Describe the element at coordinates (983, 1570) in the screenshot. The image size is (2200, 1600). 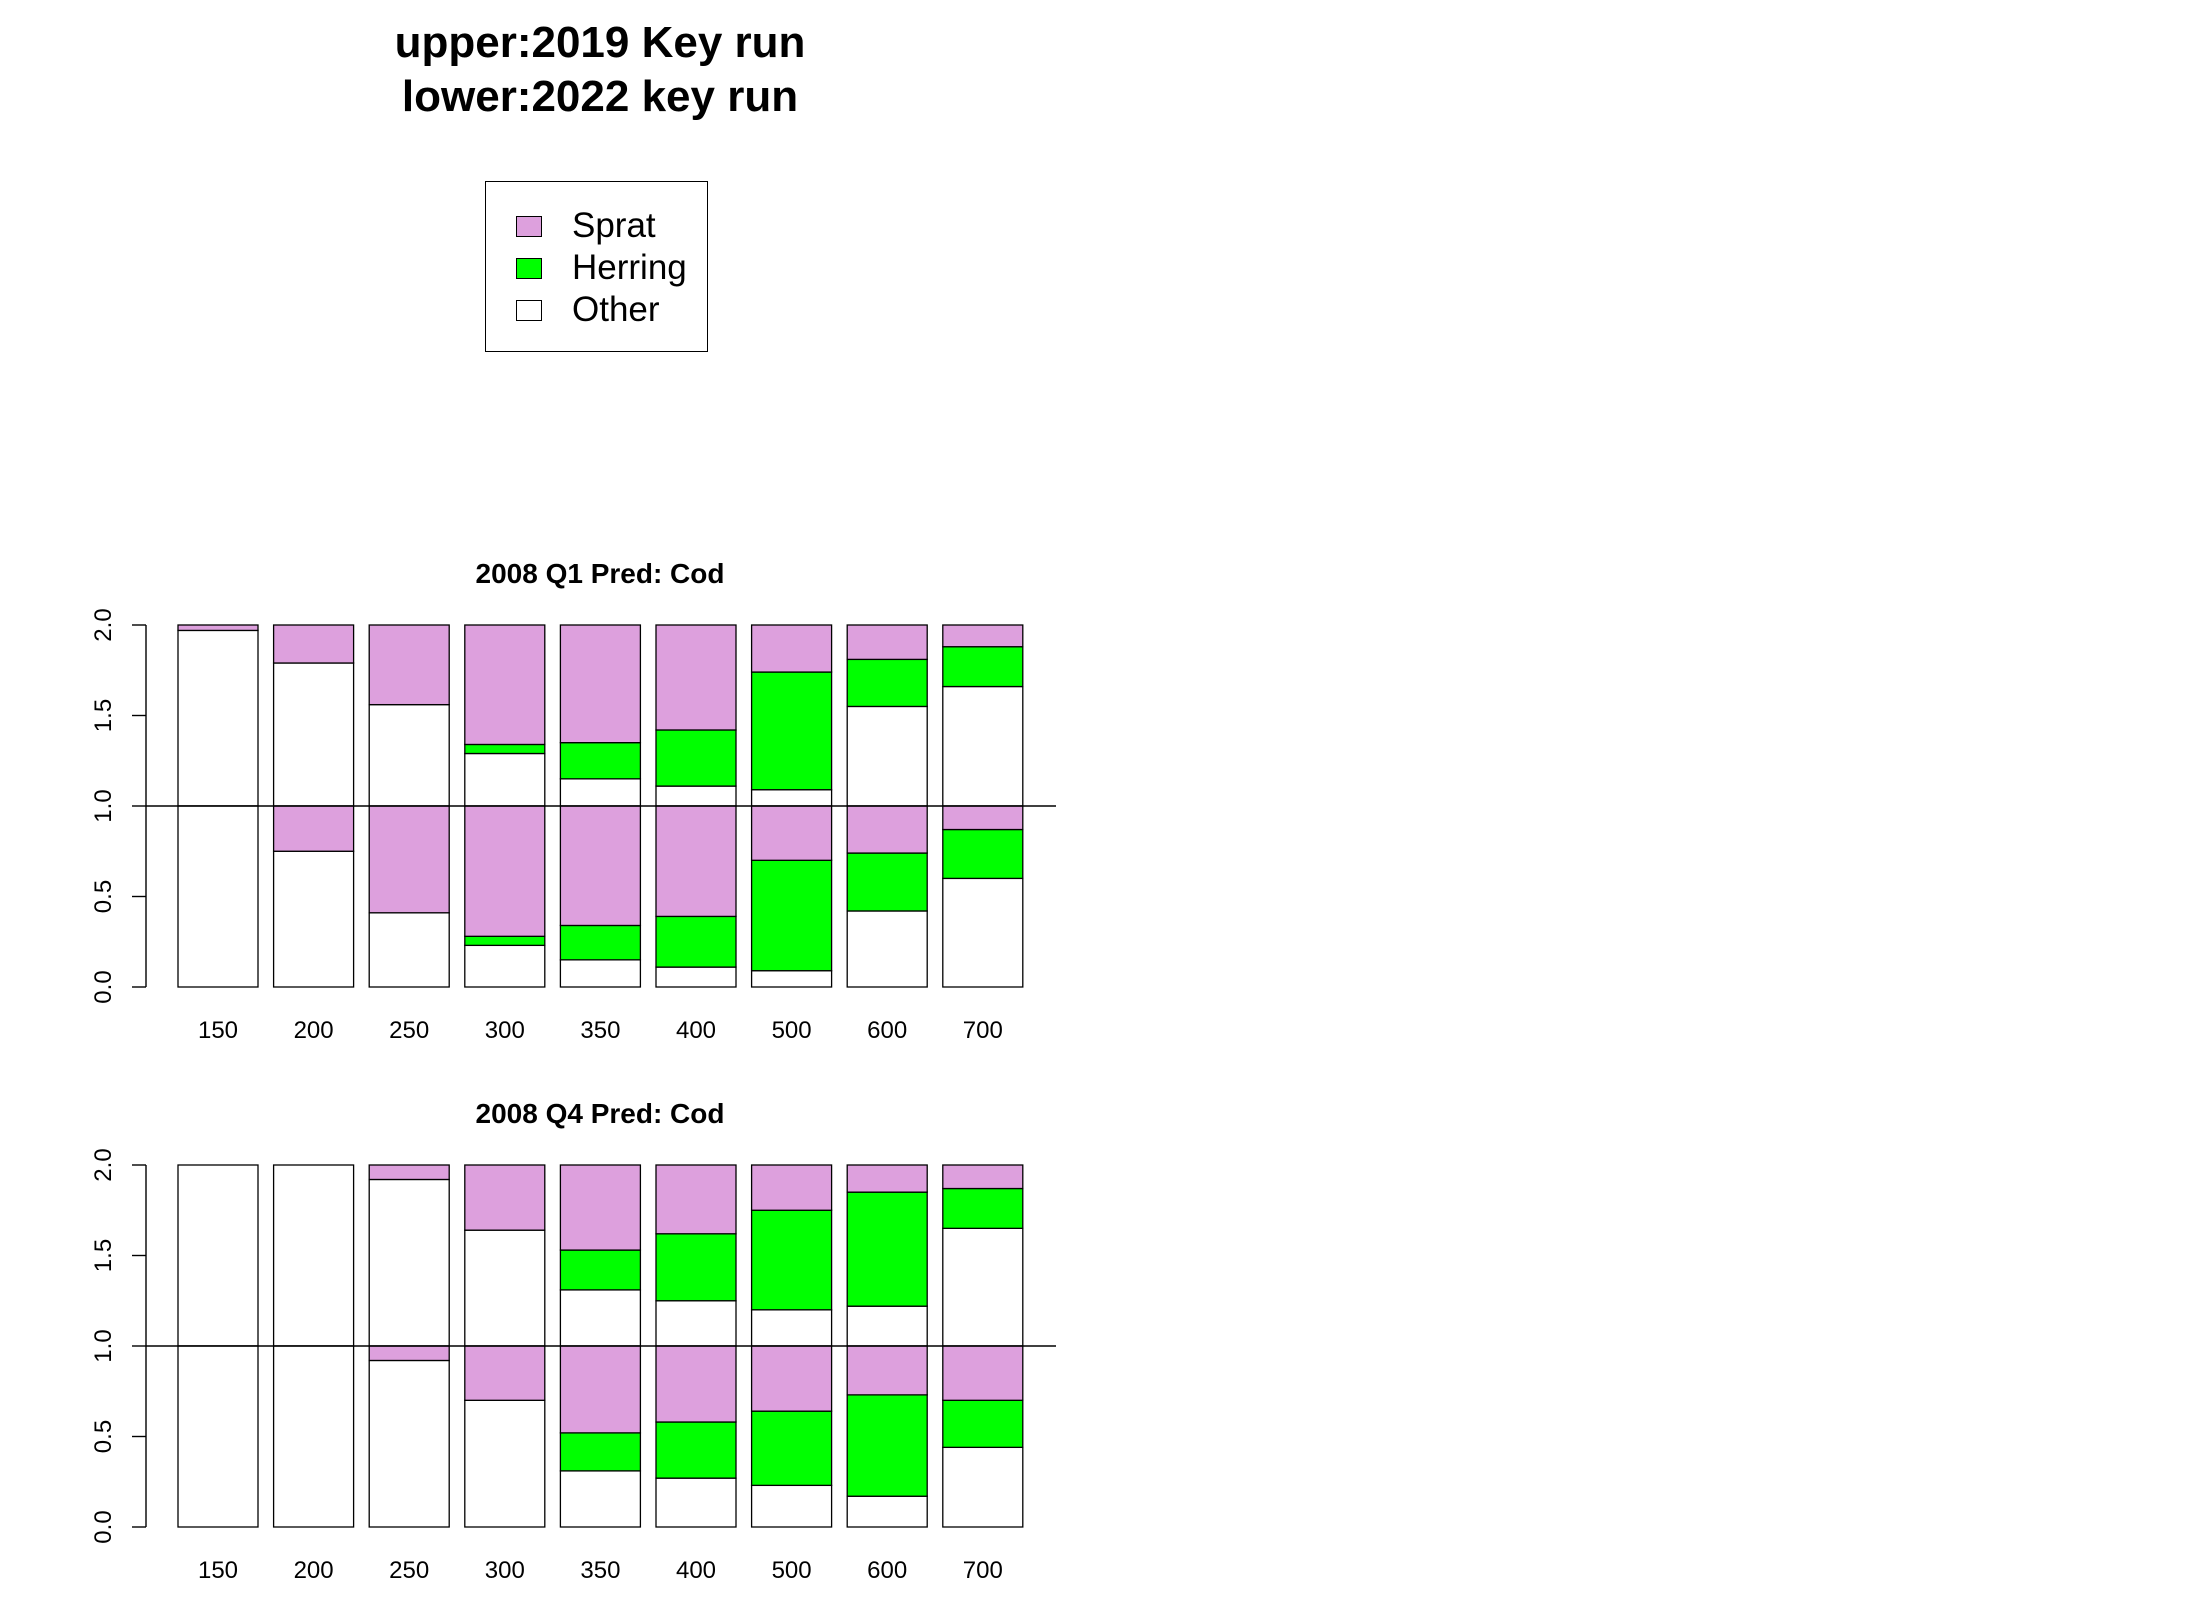
I see `panel-2-x-tick-label: 700` at that location.